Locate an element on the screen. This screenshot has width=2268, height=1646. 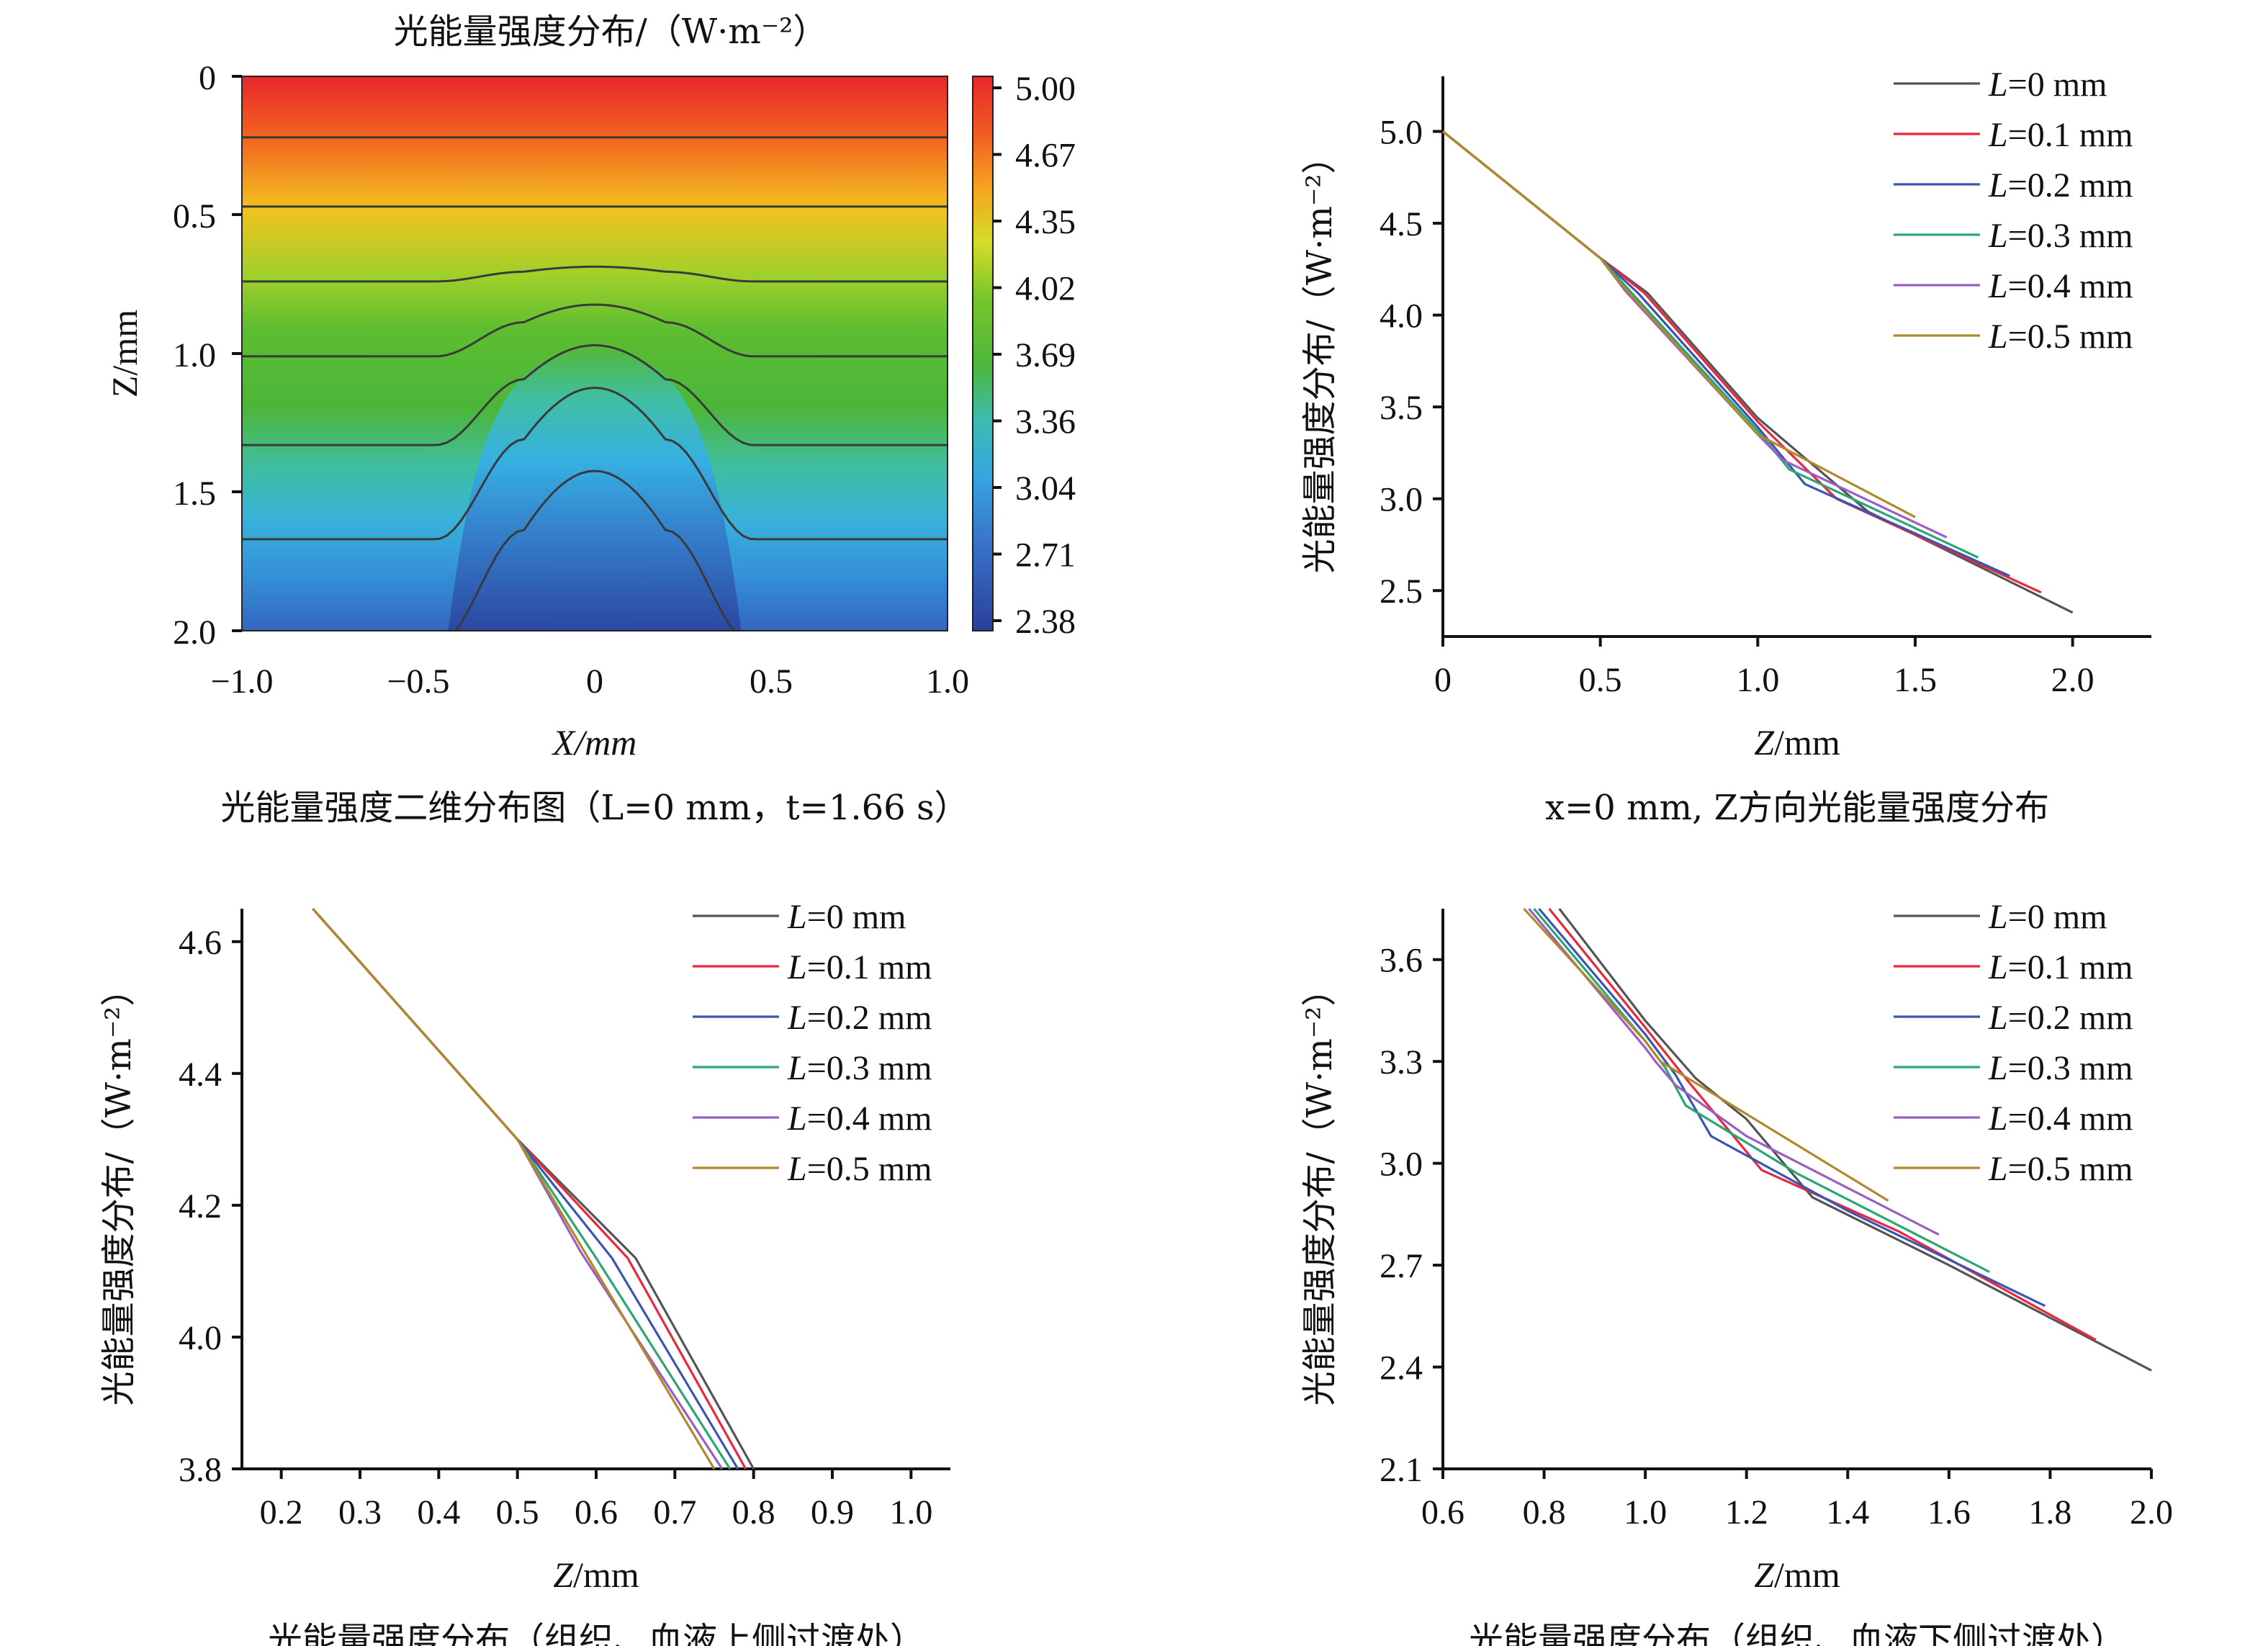
axes is located at coordinates (595, 1189).